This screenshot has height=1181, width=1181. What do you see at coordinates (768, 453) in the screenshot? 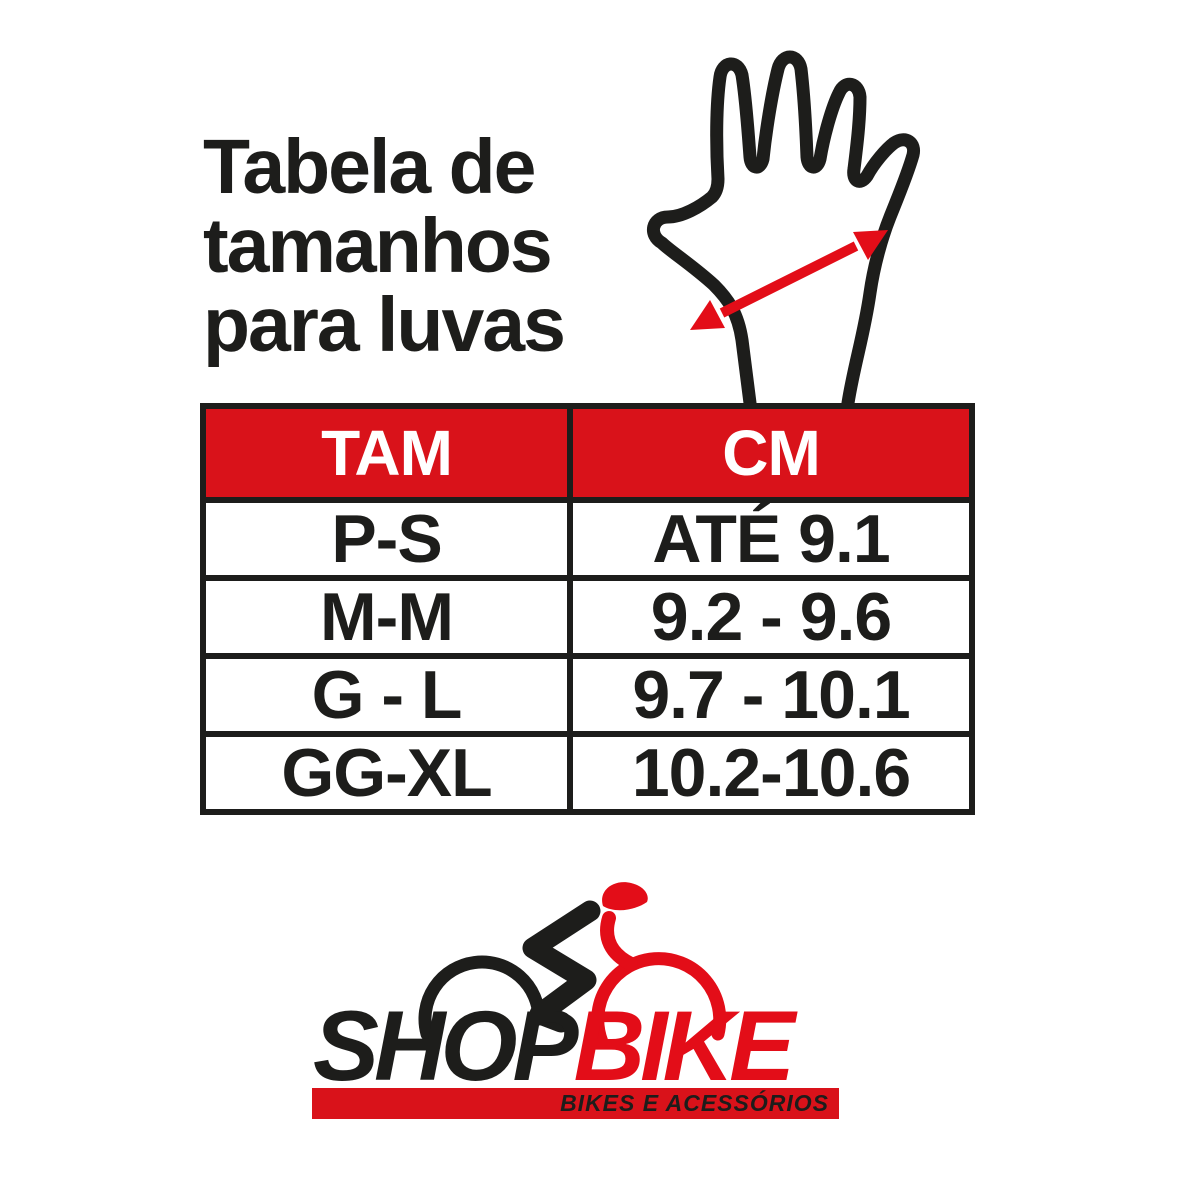
I see `size-table-header-cm: CM` at bounding box center [768, 453].